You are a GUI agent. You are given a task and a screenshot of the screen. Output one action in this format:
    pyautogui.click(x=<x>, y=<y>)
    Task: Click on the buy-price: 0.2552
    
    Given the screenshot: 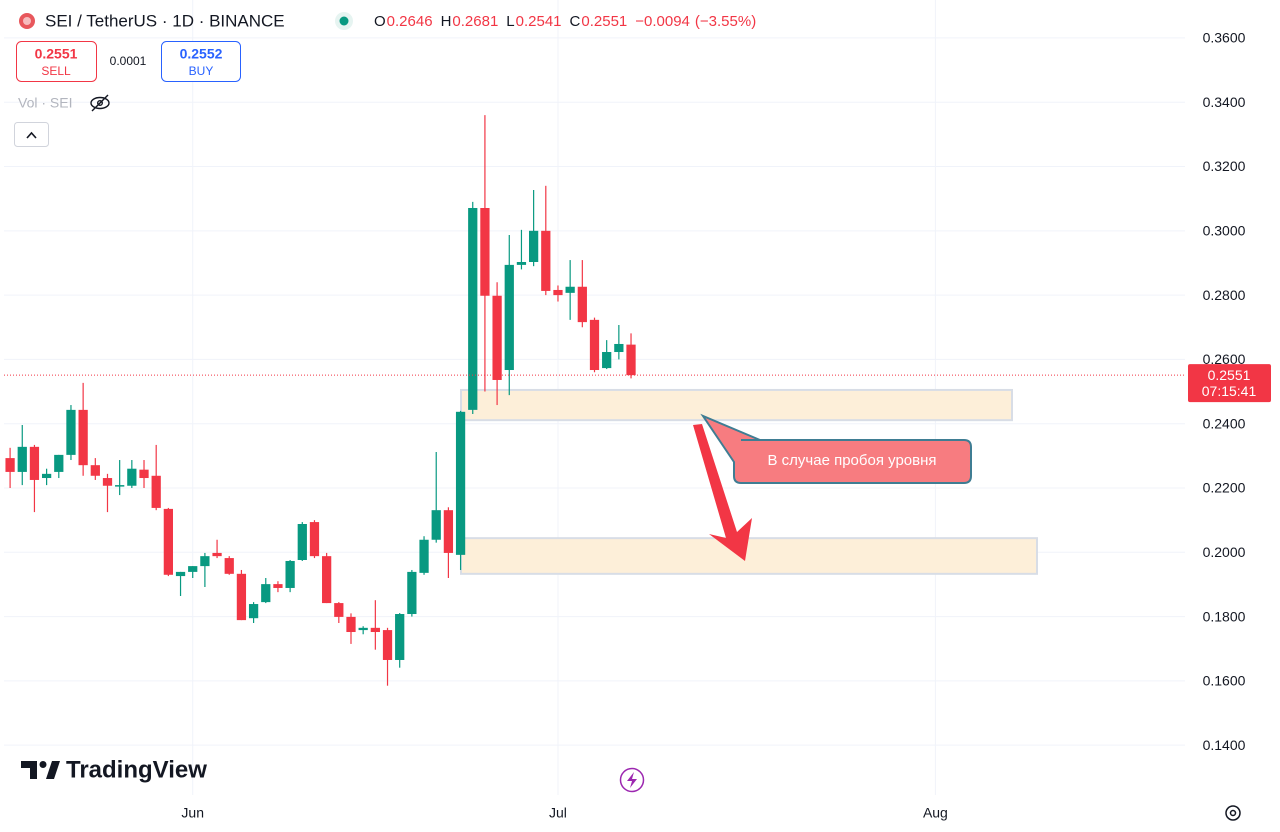 What is the action you would take?
    pyautogui.click(x=201, y=54)
    